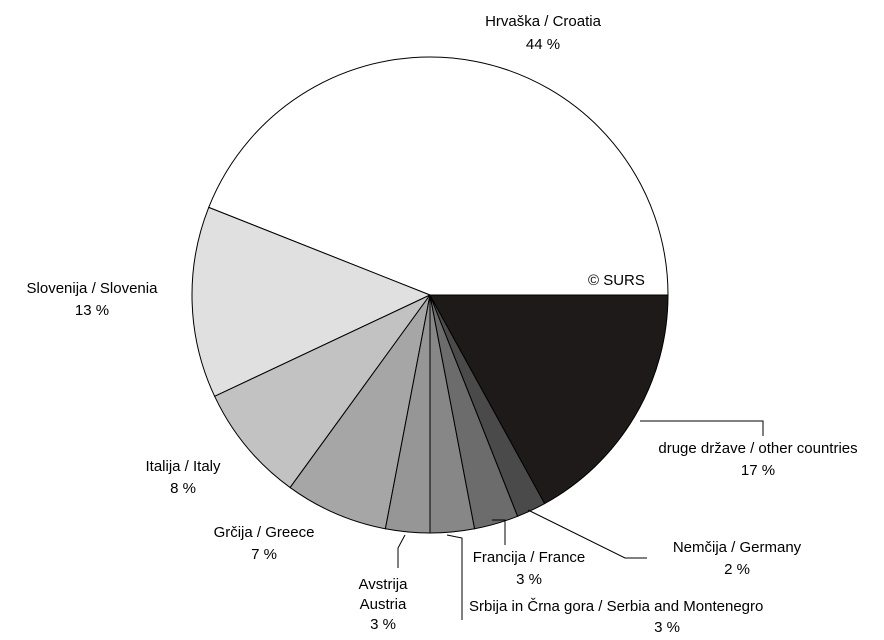  What do you see at coordinates (92, 310) in the screenshot?
I see `slice-value-slovenija: 13 %` at bounding box center [92, 310].